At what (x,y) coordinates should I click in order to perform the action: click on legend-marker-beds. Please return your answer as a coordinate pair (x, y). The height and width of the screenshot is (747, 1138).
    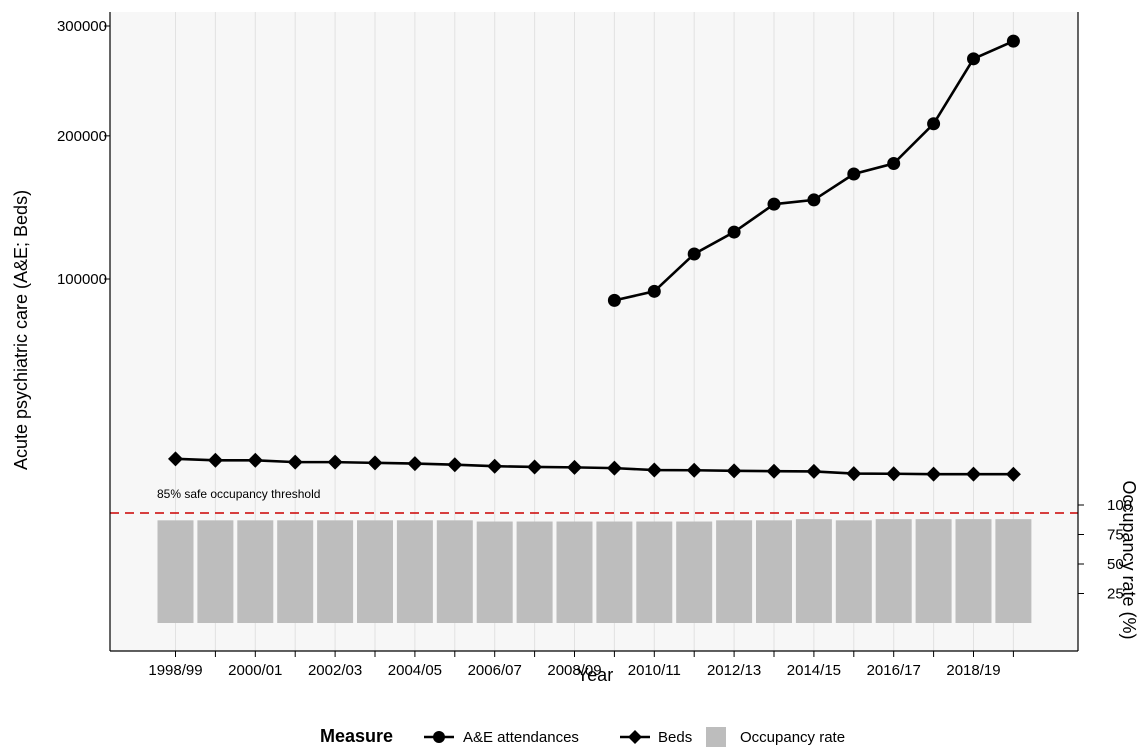
    Looking at the image, I should click on (635, 737).